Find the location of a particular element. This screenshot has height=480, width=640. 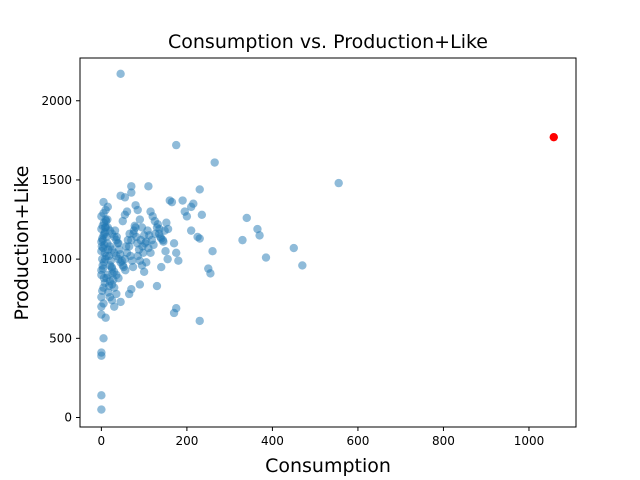

y-axis: 0 500 1000 1500 2000 is located at coordinates (60, 259).